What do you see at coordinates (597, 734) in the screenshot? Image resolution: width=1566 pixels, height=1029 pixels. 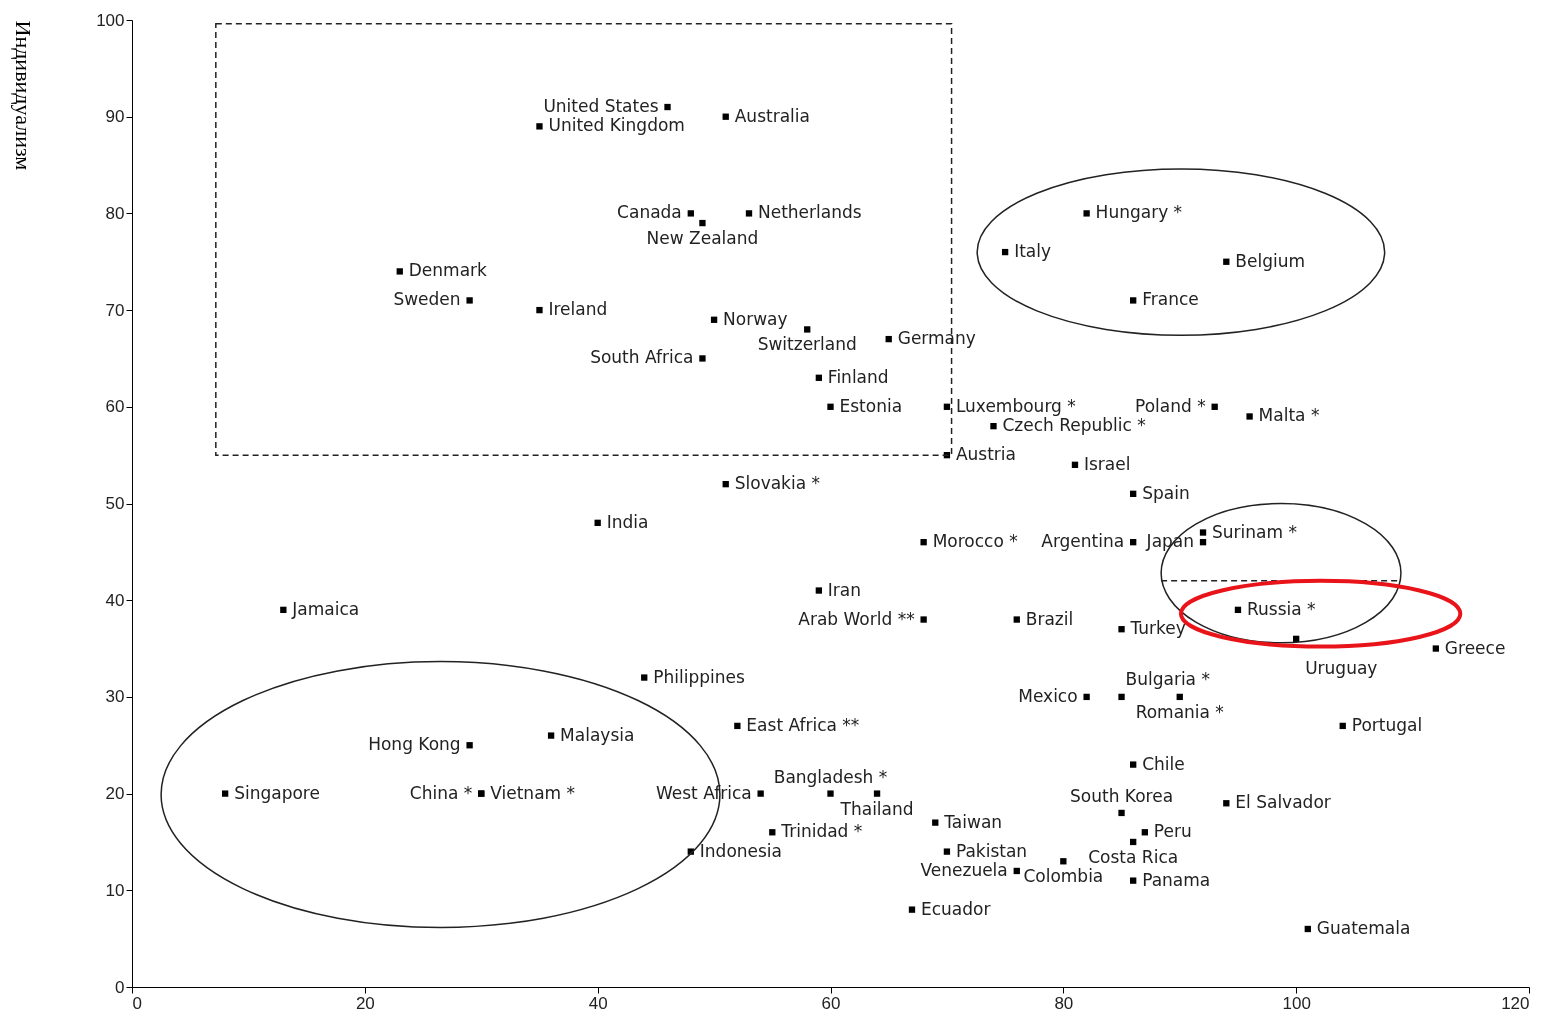 I see `data-label: Malaysia` at bounding box center [597, 734].